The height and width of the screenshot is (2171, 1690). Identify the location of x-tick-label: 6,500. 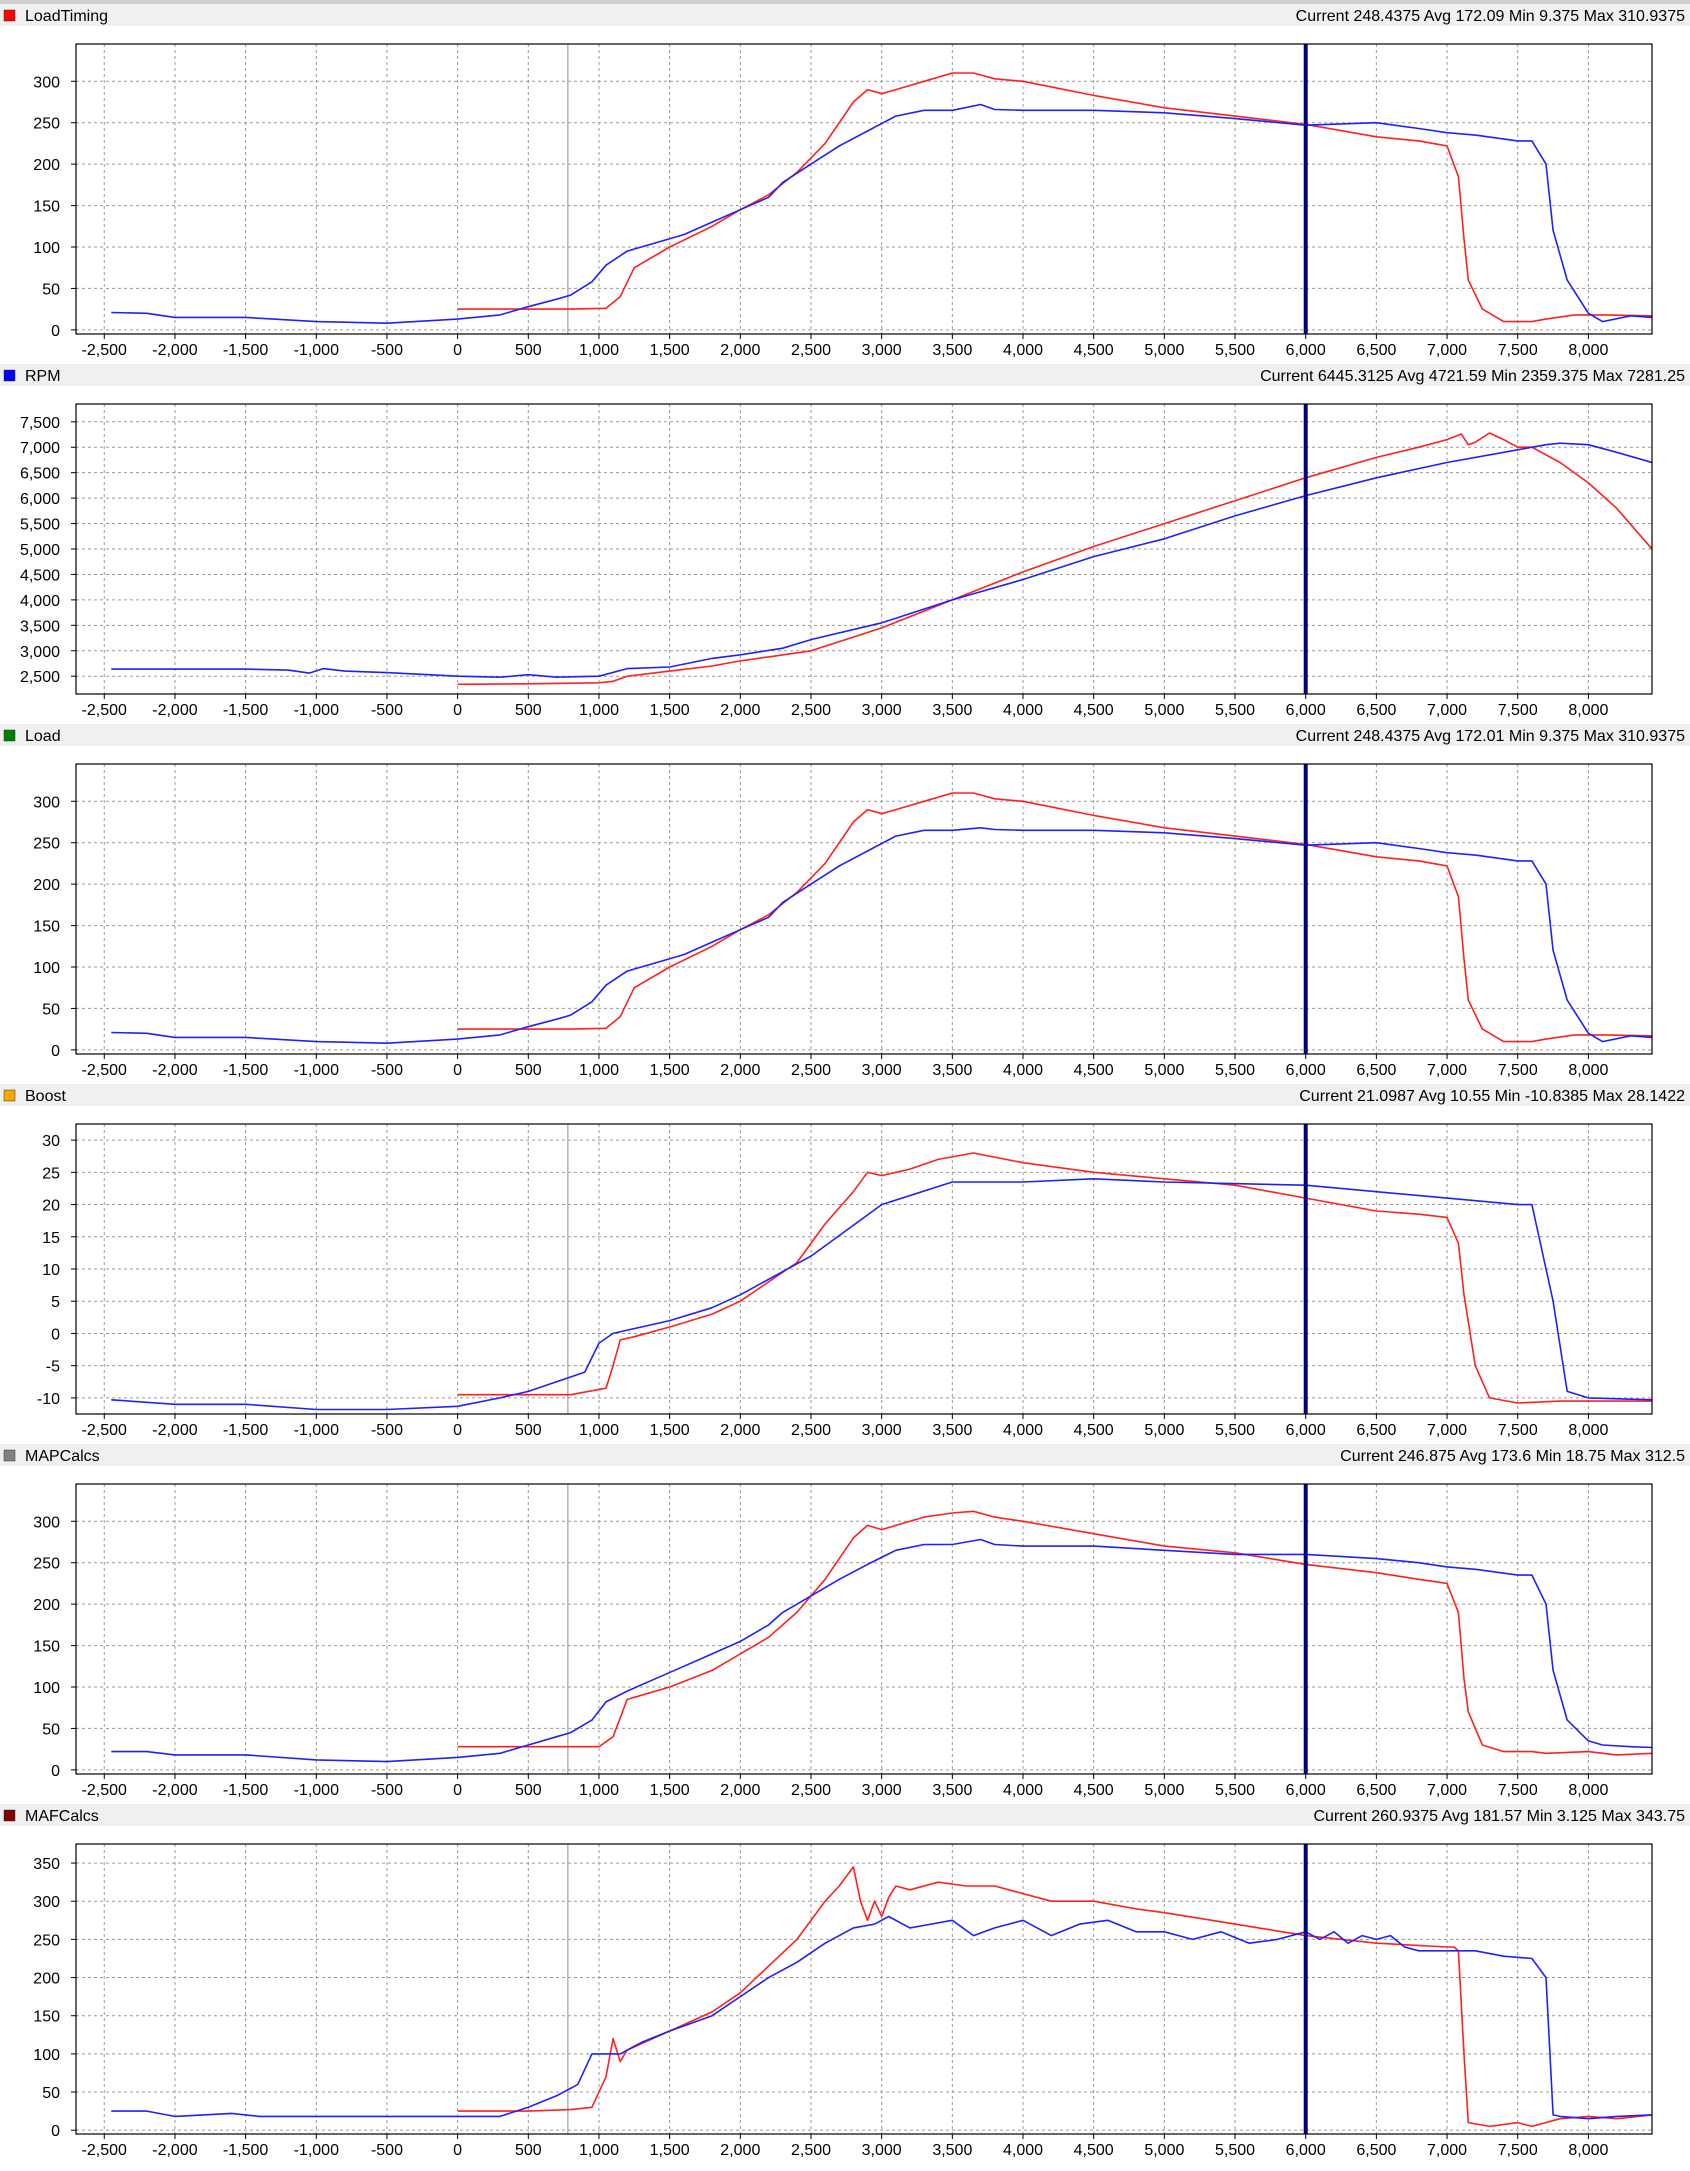
(1376, 710).